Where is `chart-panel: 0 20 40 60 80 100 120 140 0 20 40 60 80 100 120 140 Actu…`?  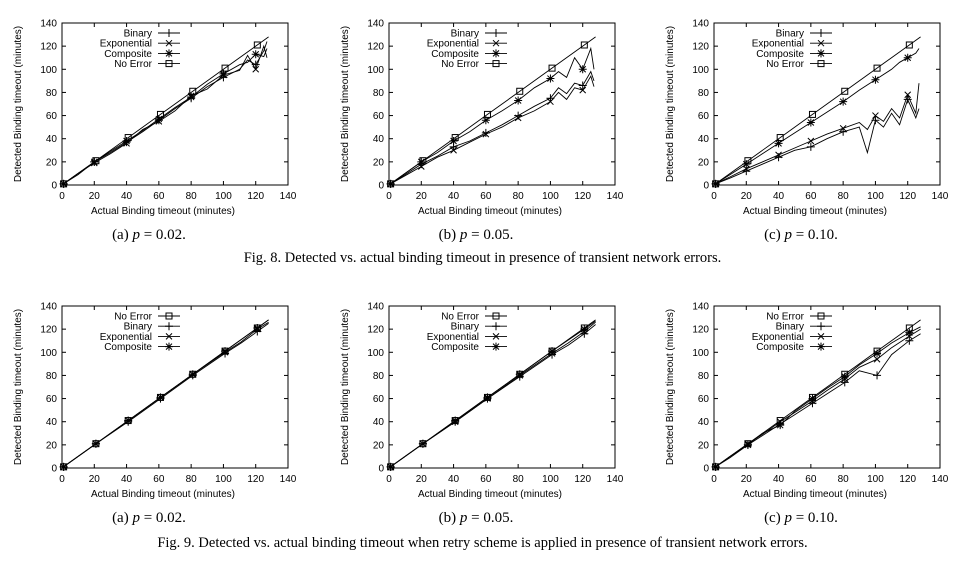
chart-panel: 0 20 40 60 80 100 120 140 0 20 40 60 80 100 120 140 Actu… is located at coordinates (807, 414).